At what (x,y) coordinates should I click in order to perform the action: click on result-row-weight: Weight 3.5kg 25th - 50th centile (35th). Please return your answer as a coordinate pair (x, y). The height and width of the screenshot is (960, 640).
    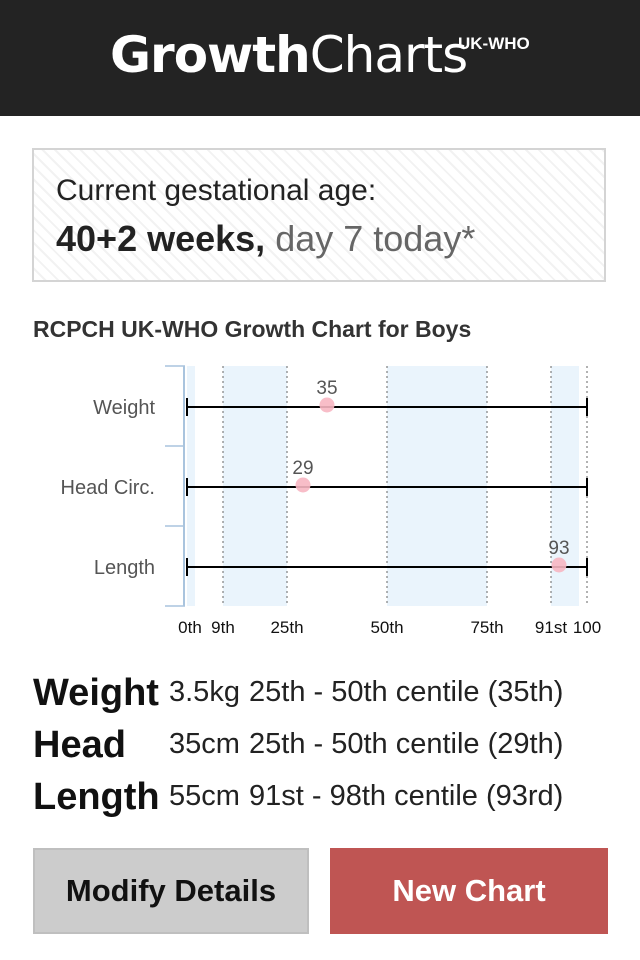
    Looking at the image, I should click on (323, 696).